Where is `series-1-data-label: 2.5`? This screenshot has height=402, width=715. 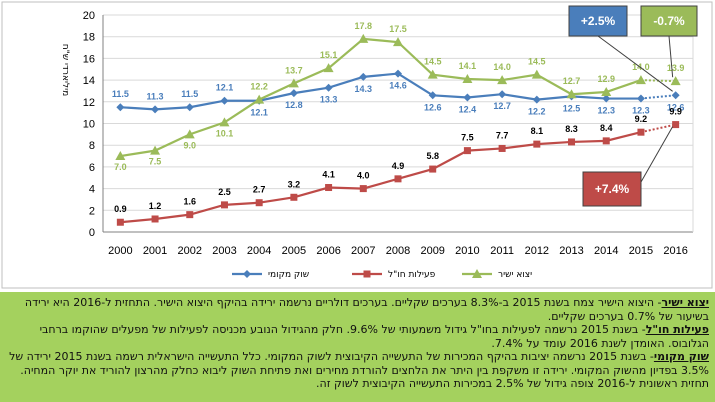
series-1-data-label: 2.5 is located at coordinates (224, 192).